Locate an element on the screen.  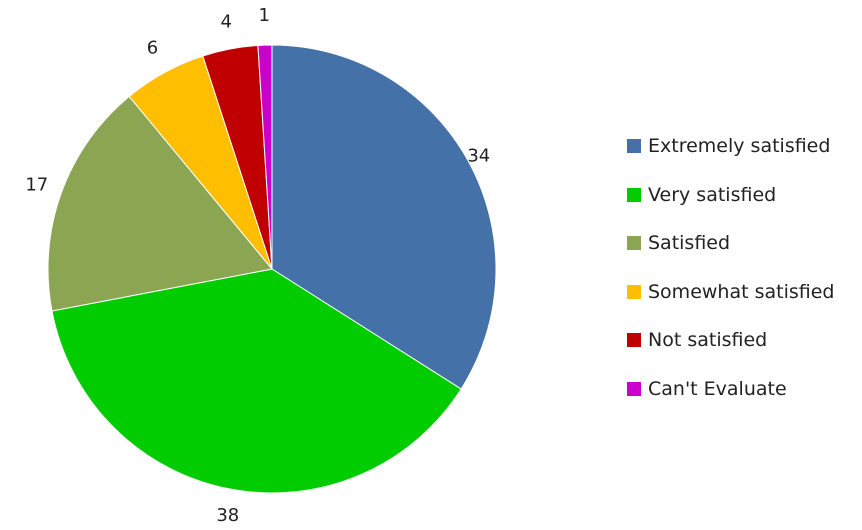
legend-label: Satisfied is located at coordinates (689, 243).